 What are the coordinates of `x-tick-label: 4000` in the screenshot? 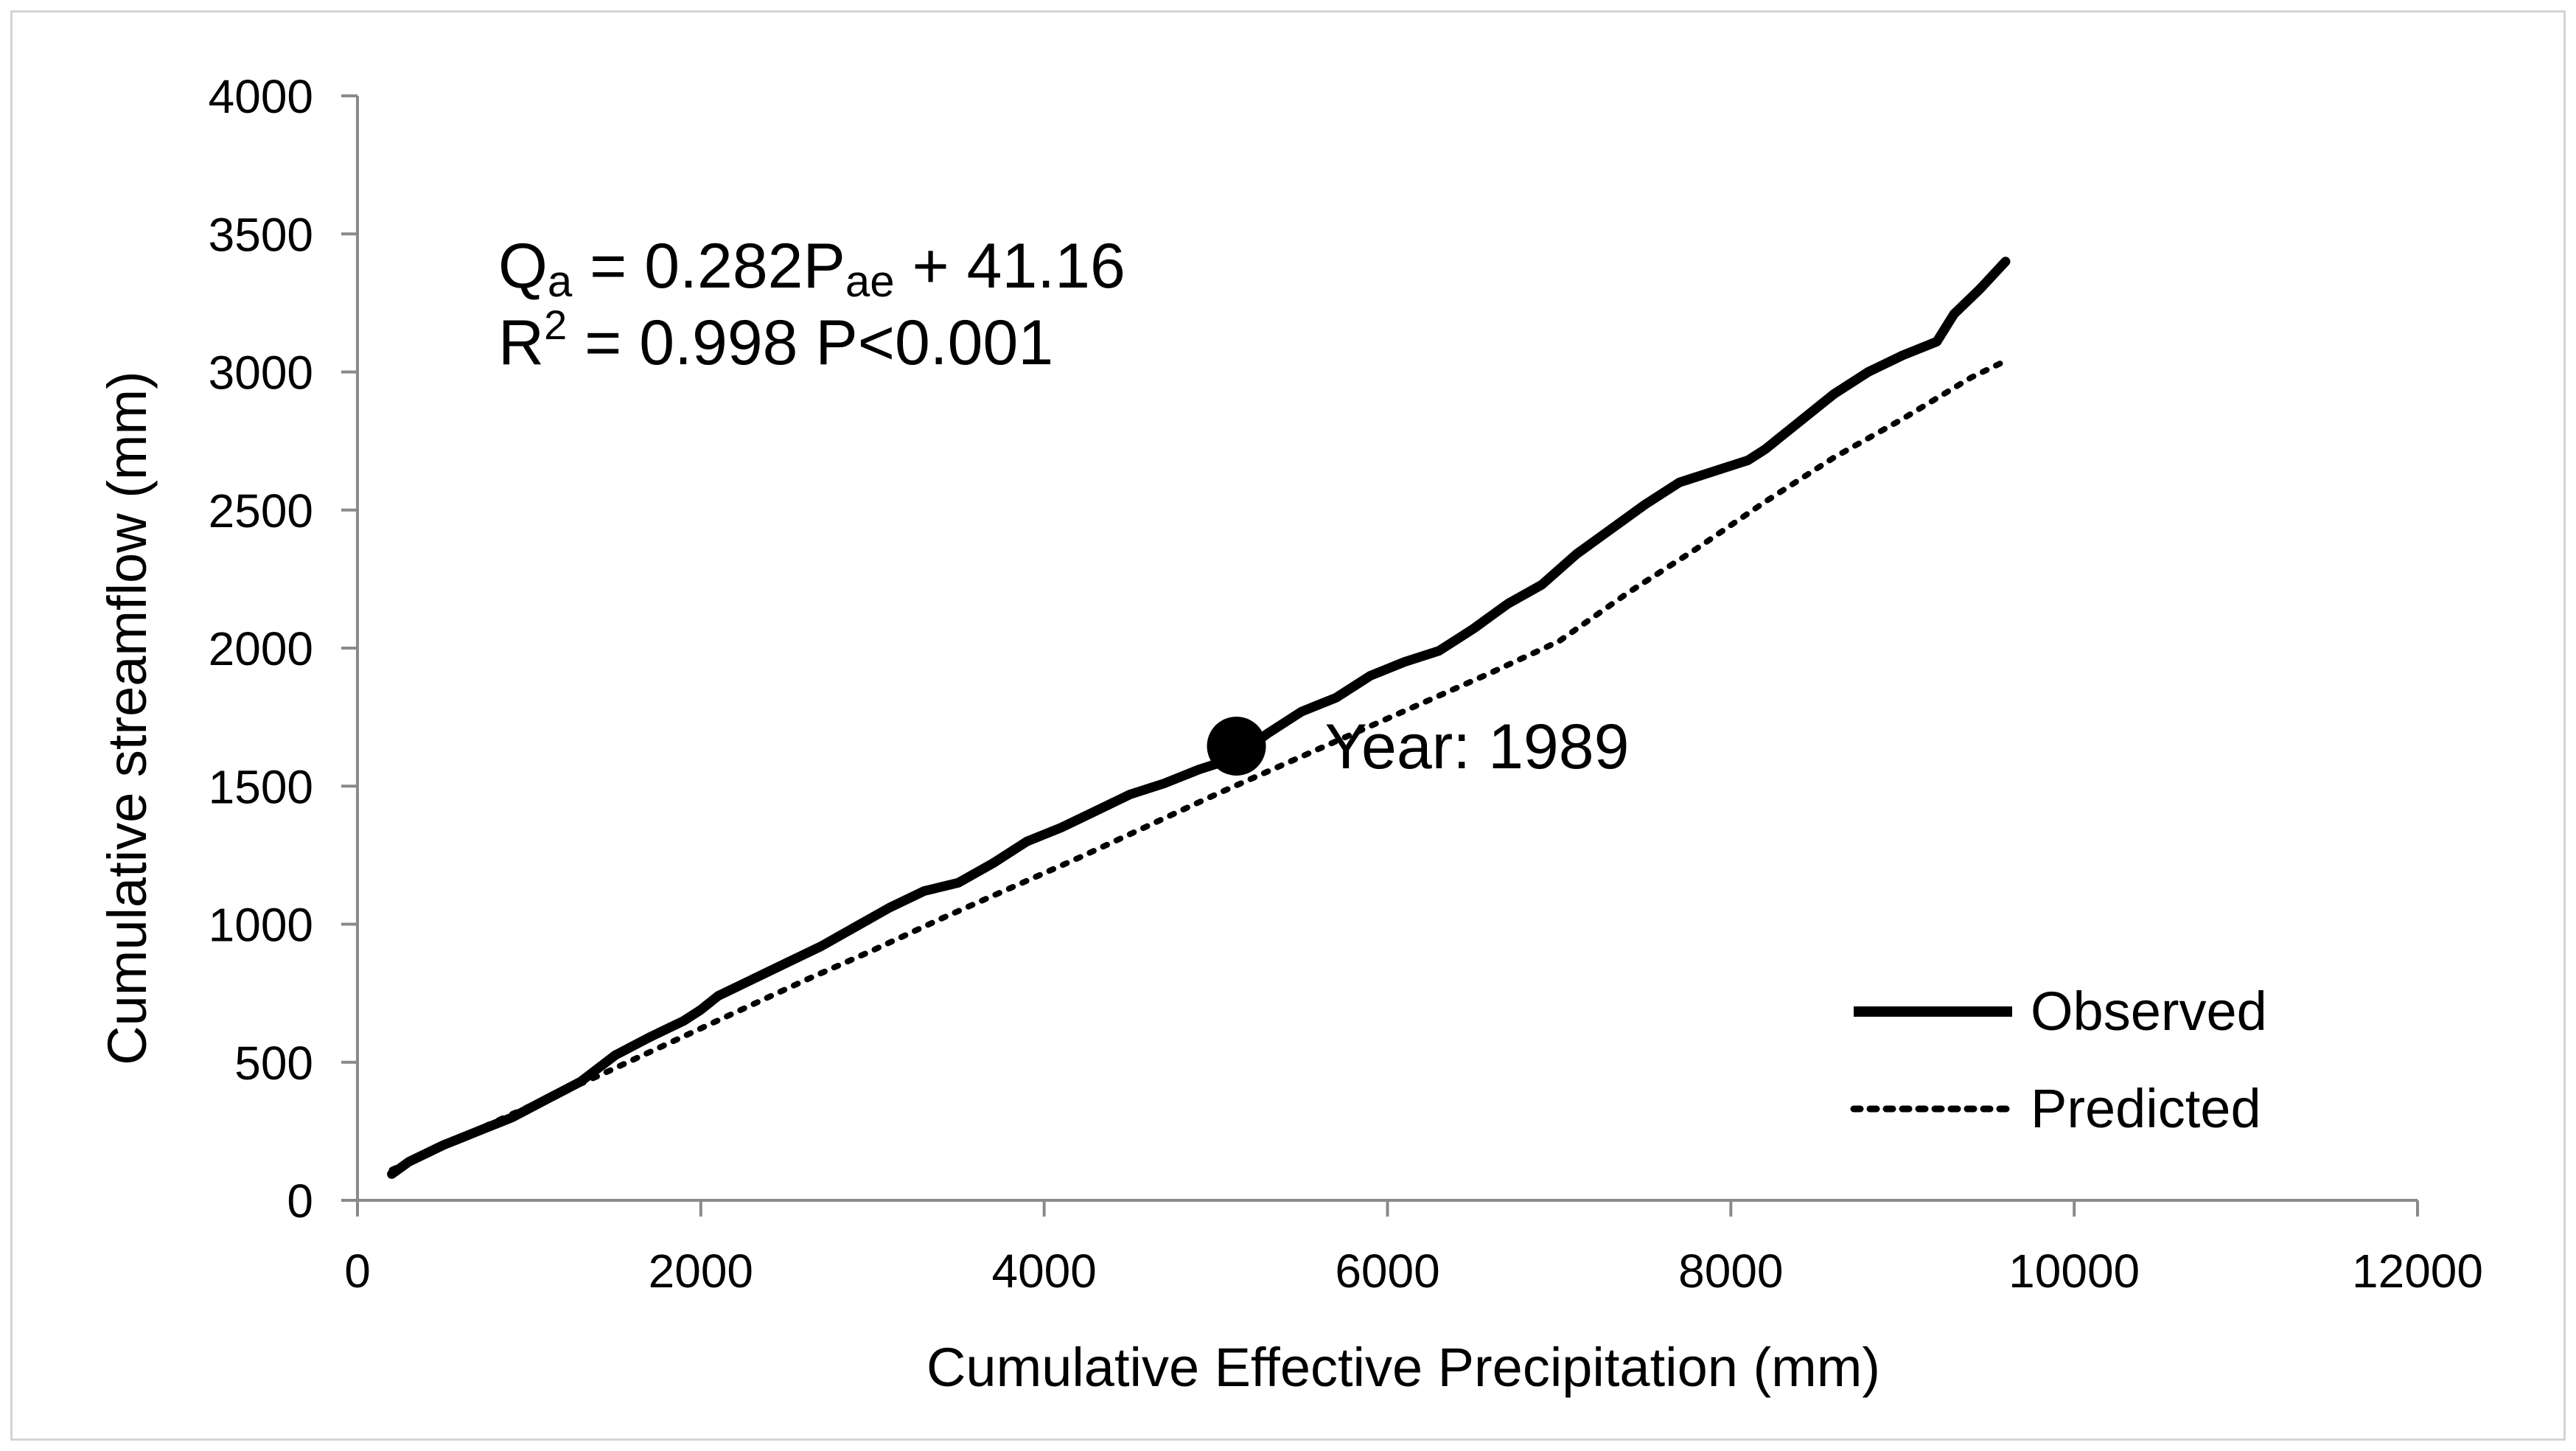 It's located at (1043, 1271).